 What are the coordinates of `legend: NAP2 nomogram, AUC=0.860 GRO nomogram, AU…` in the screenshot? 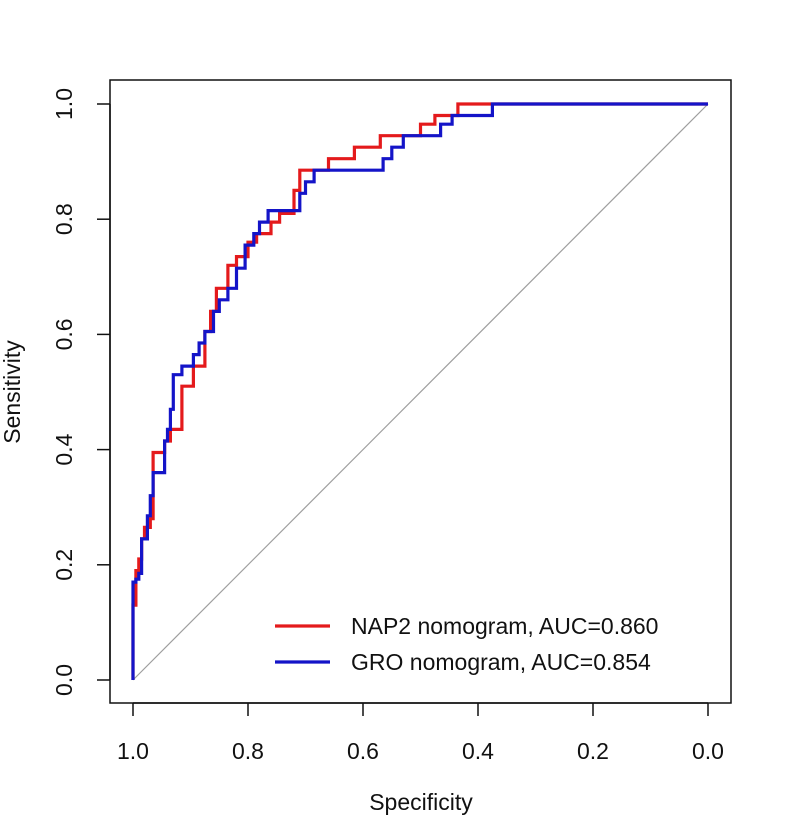 It's located at (466, 644).